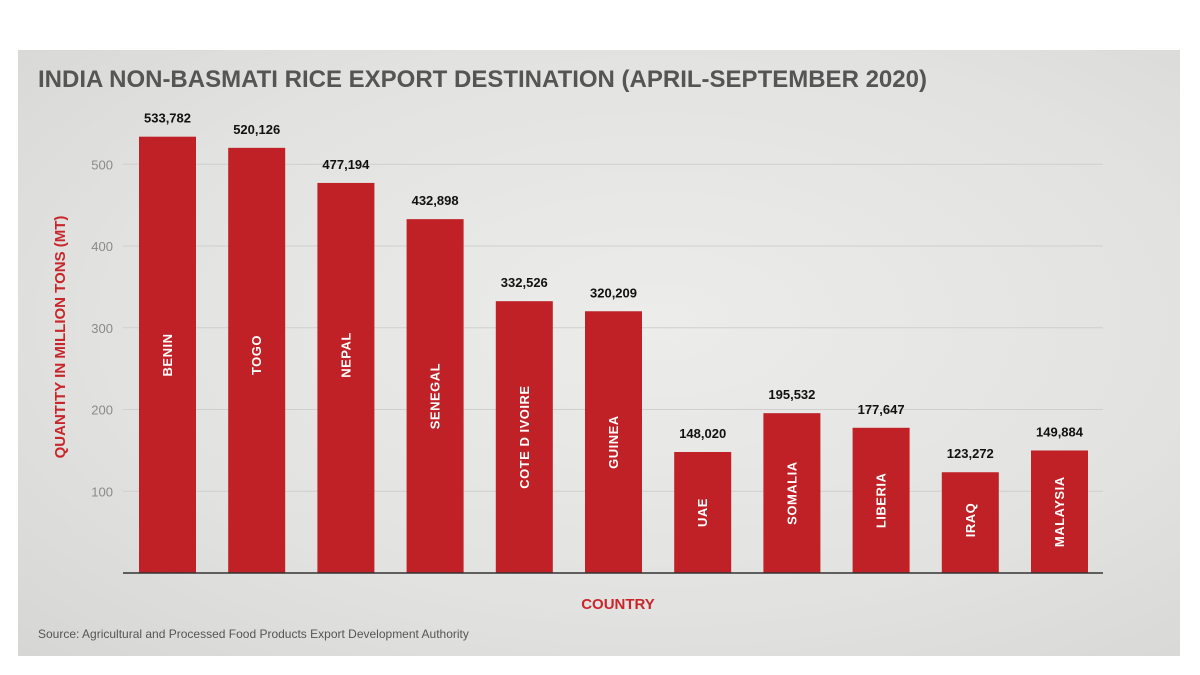 The image size is (1200, 675). I want to click on category-label: MALAYSIA, so click(1059, 511).